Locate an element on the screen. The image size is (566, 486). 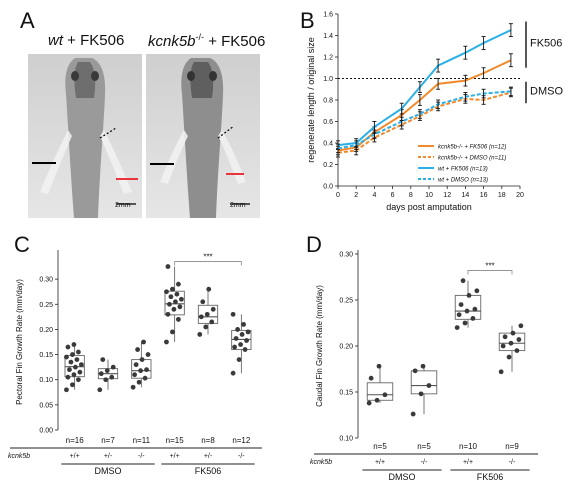
fish-mutant-fin-right is located at coordinates (232, 157).